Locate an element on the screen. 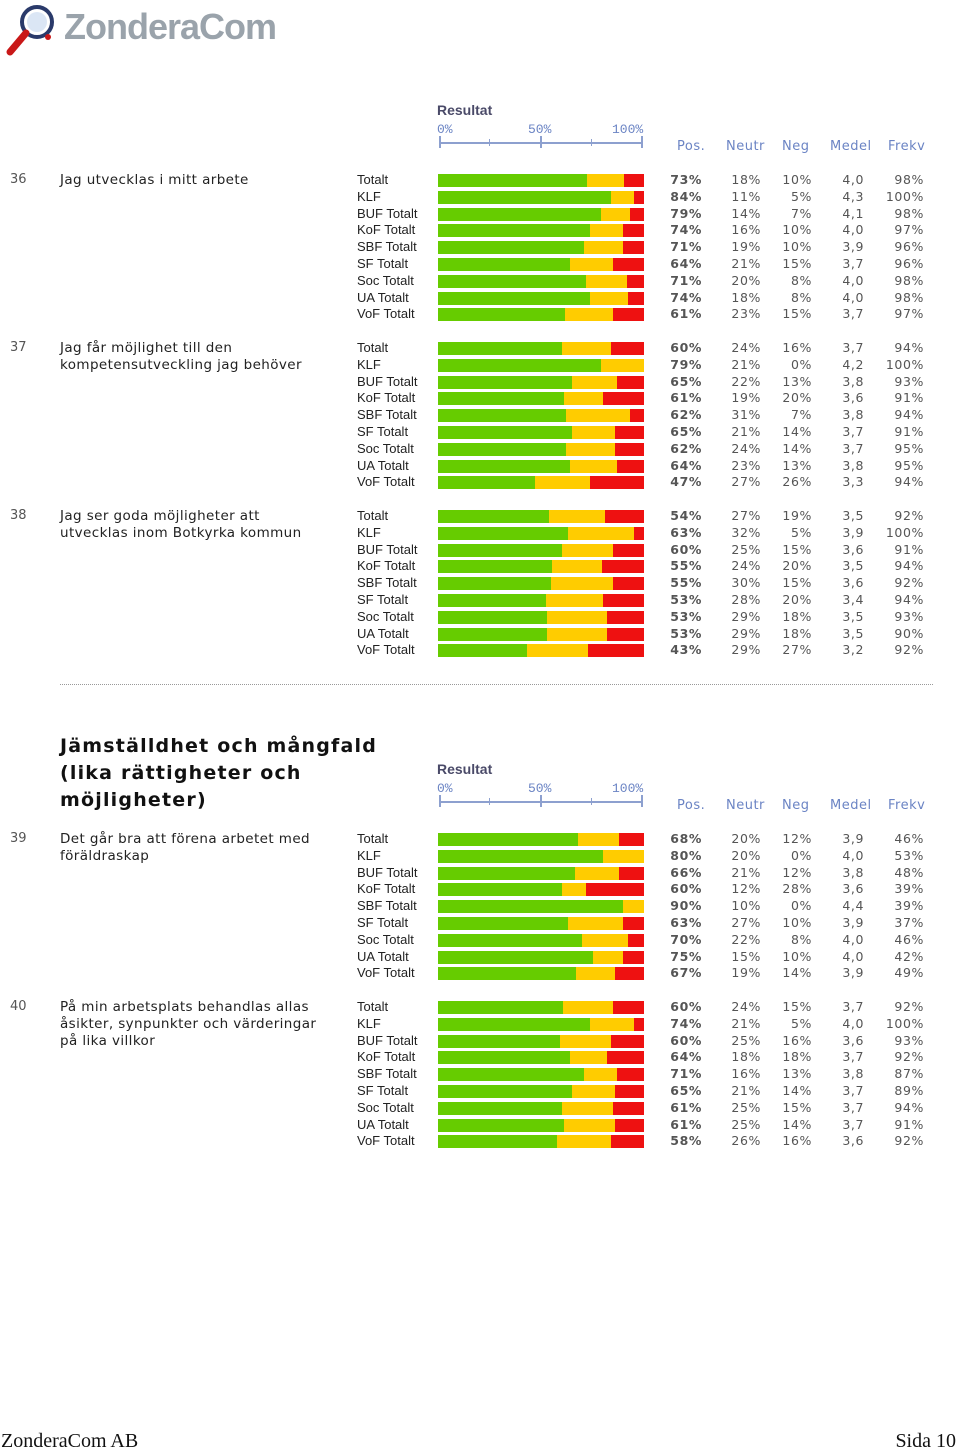  table-row: SF Totalt 65% 21% 14% 3,7 89% is located at coordinates (480, 1091).